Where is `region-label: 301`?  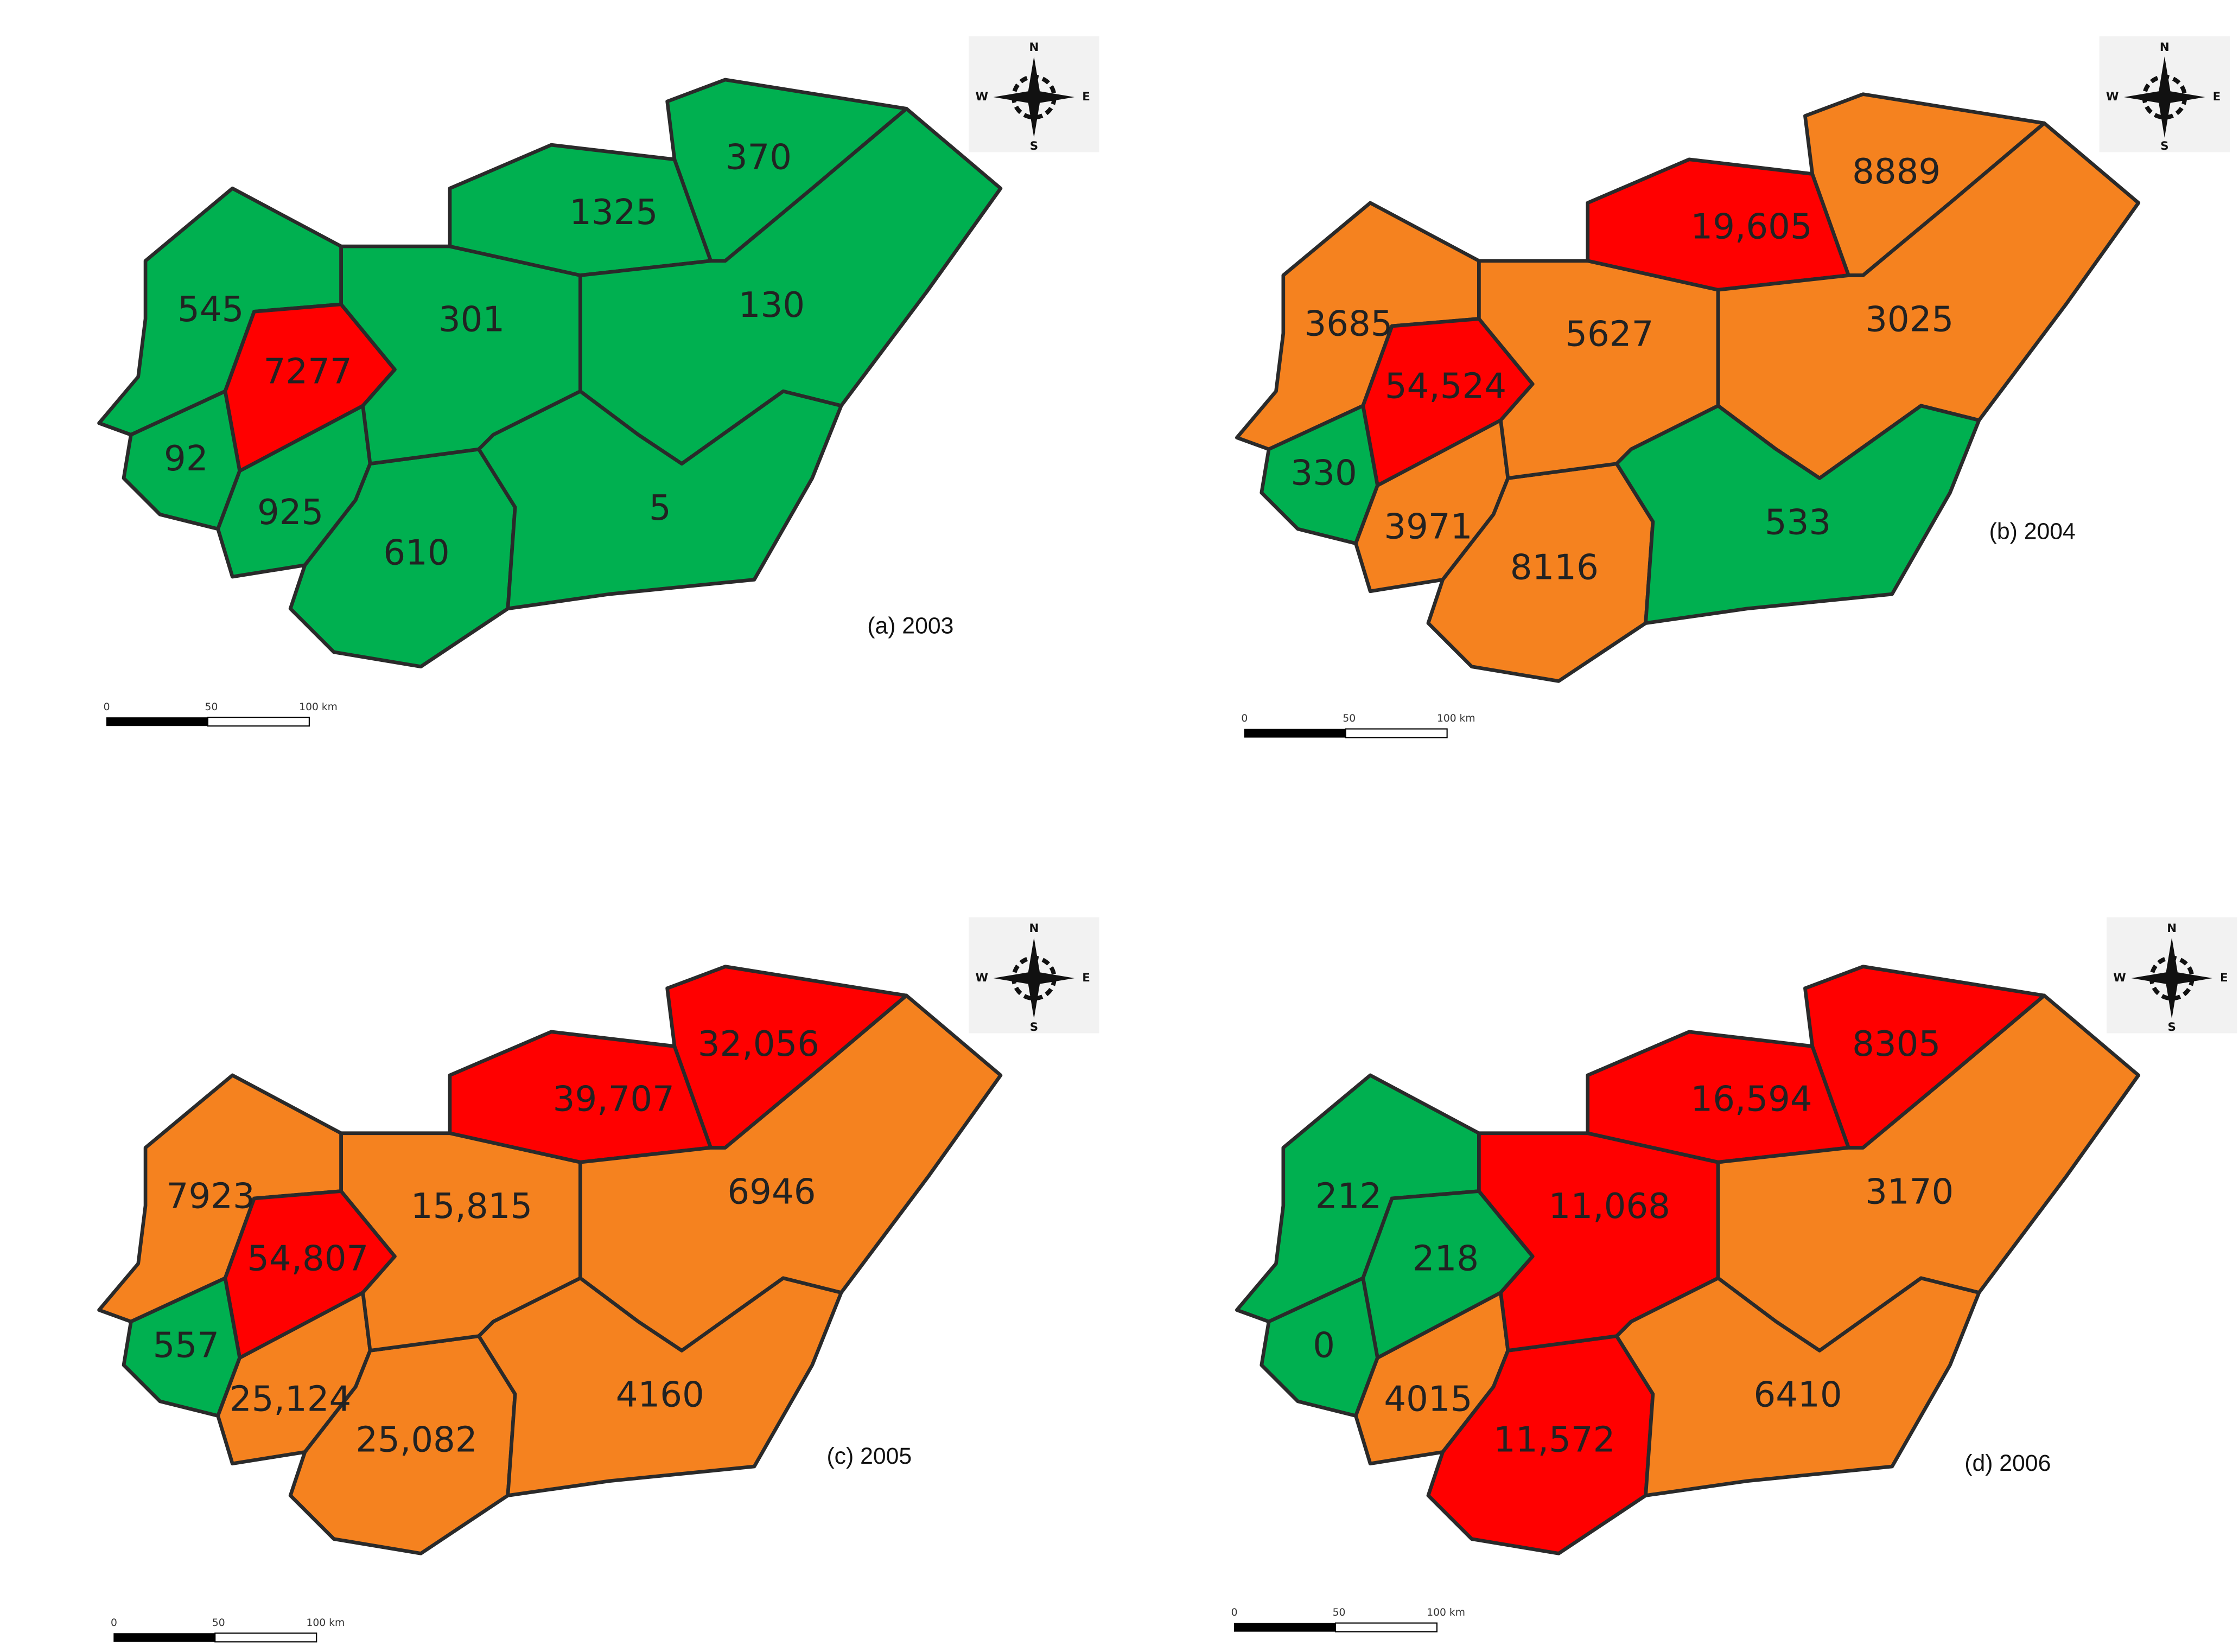 region-label: 301 is located at coordinates (471, 320).